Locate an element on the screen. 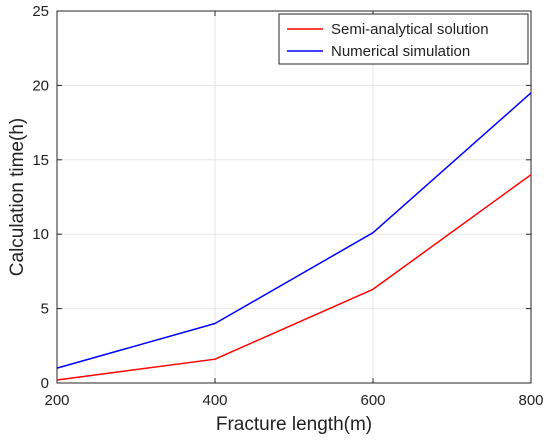 The width and height of the screenshot is (550, 441). x-tick-label: 400 is located at coordinates (214, 400).